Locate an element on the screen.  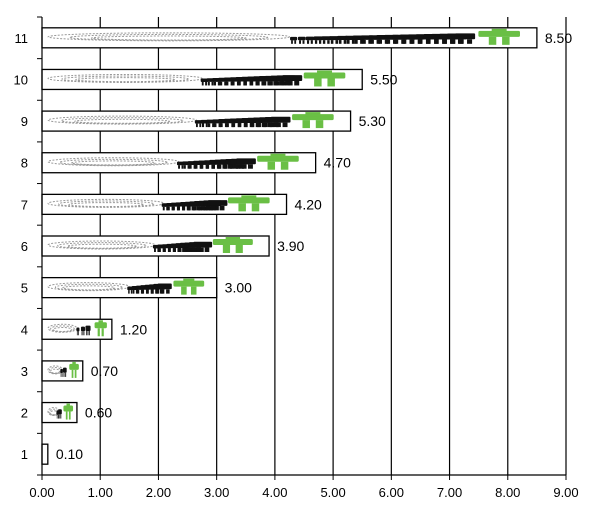
x-tick-label: 3.00 is located at coordinates (216, 492).